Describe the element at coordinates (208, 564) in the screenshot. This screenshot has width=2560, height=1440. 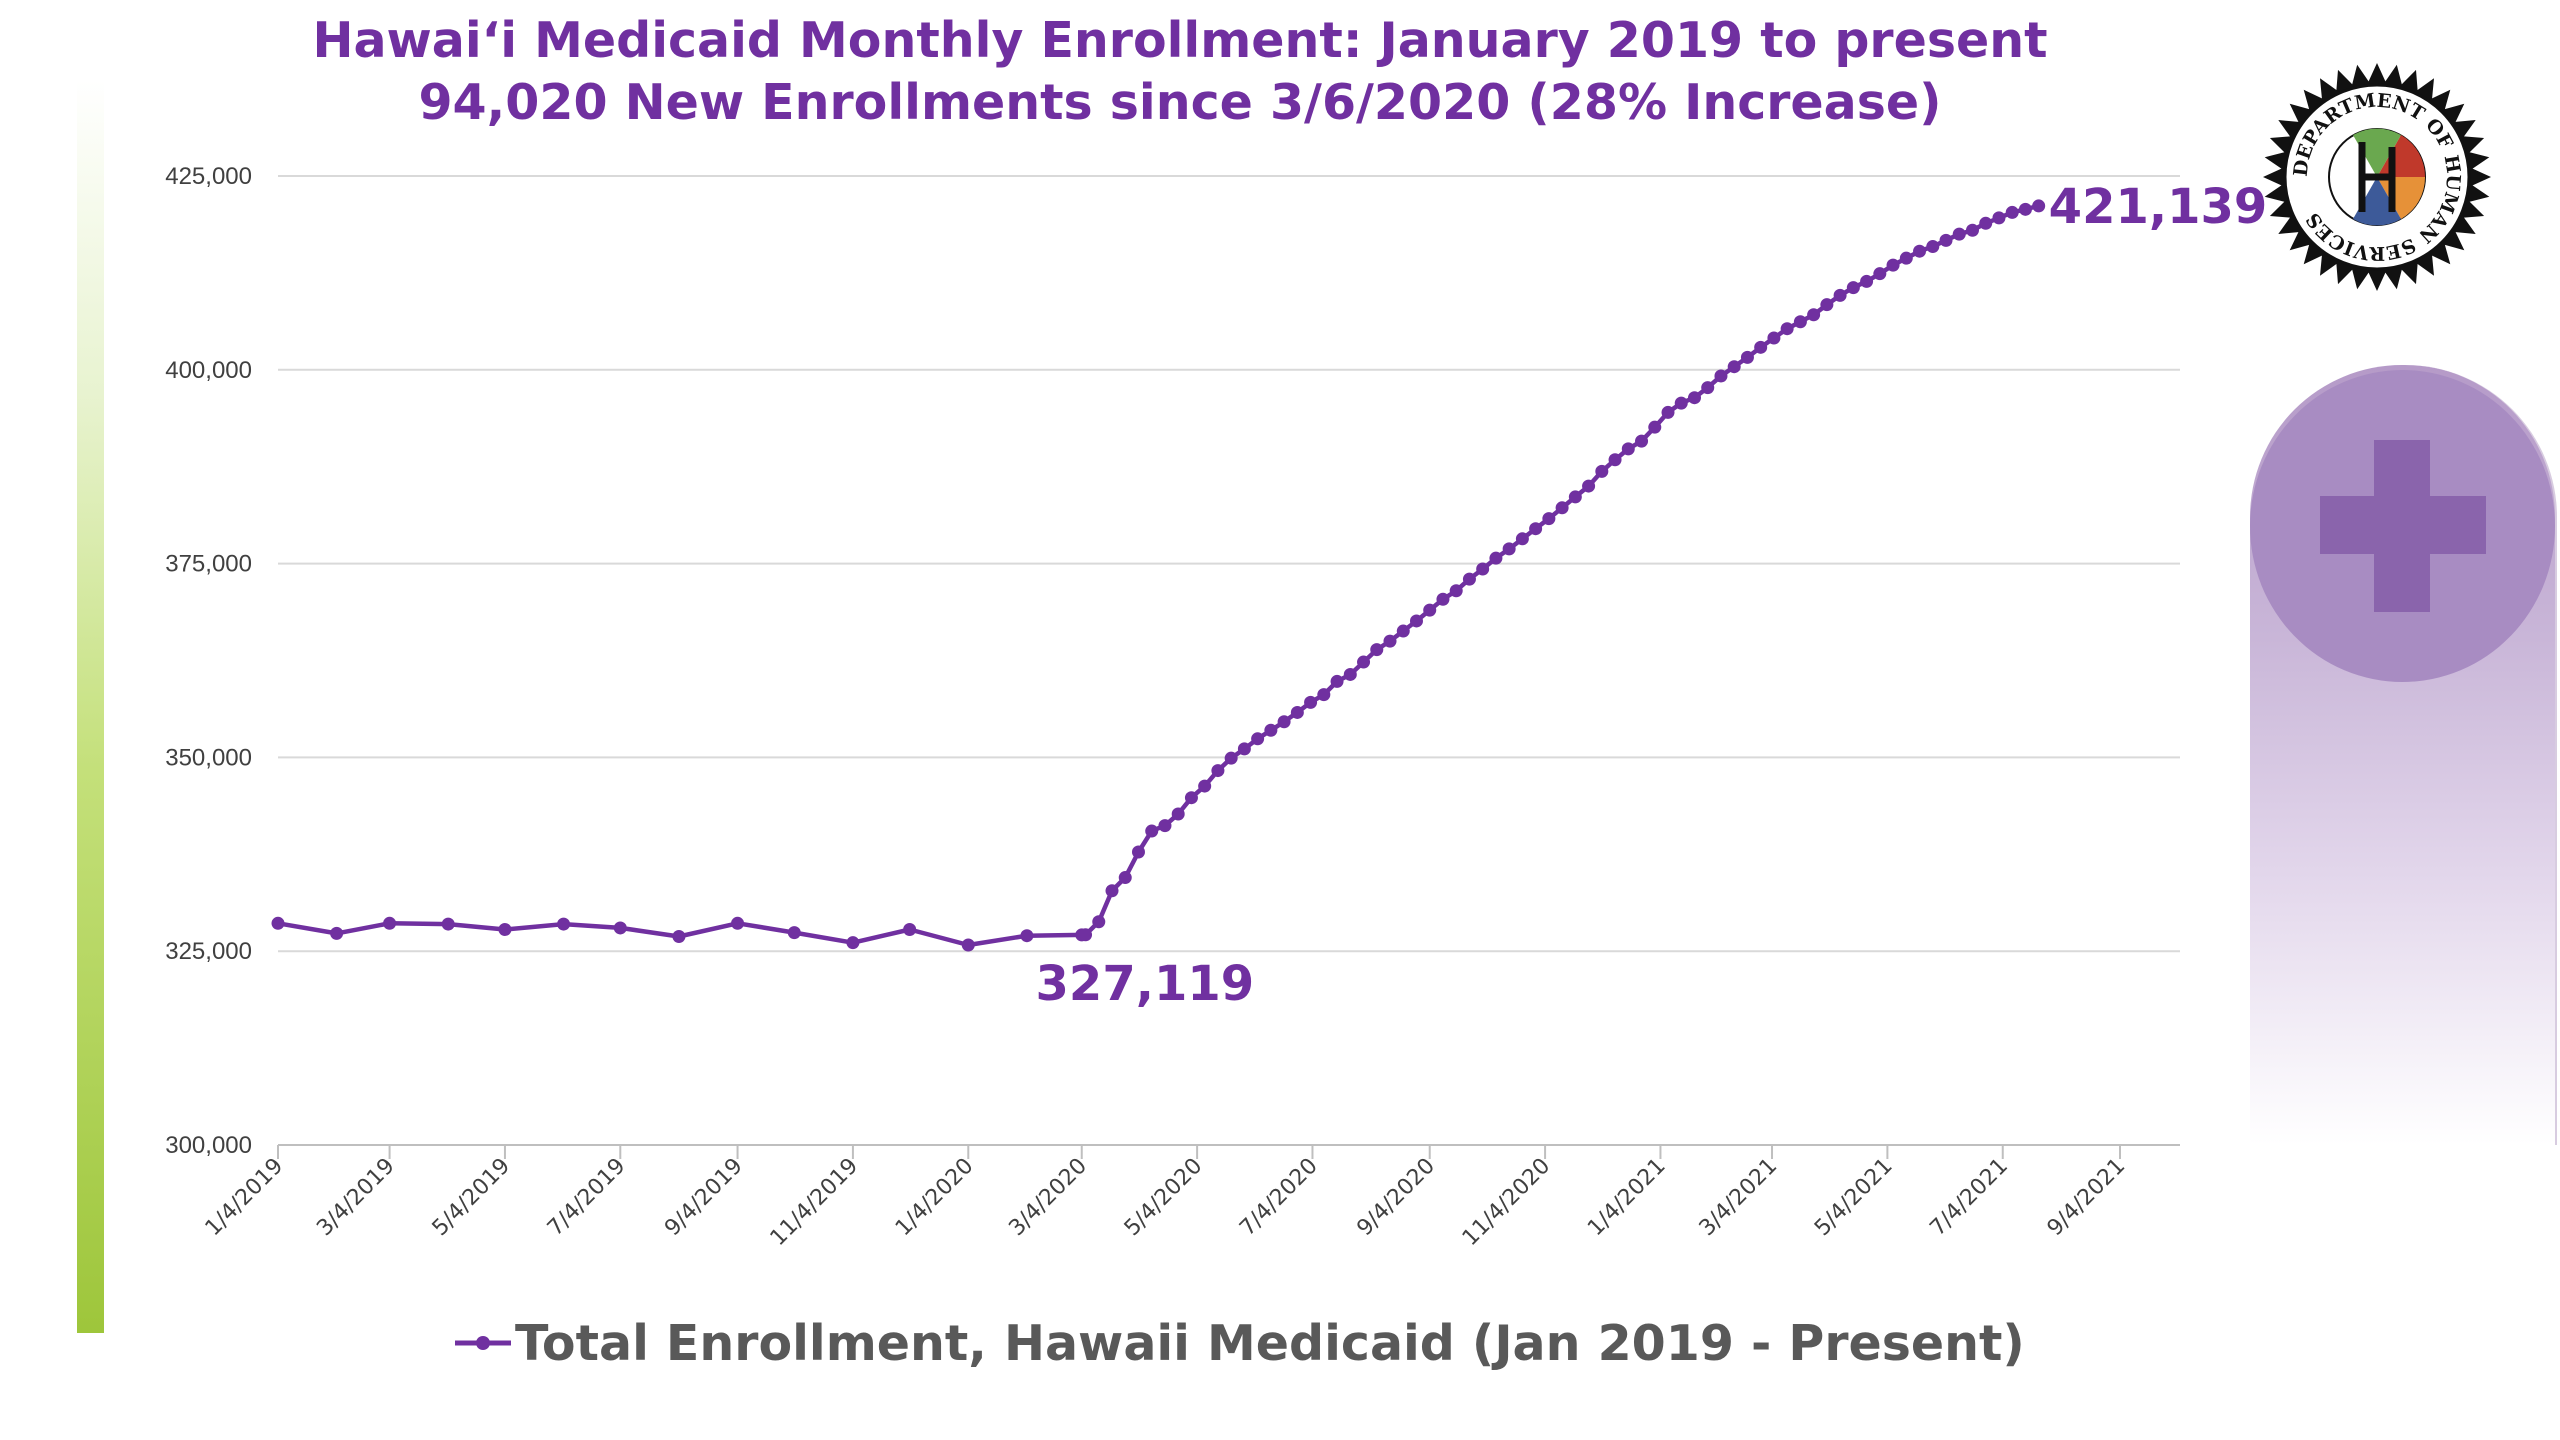
I see `y-tick-label: 375,000` at that location.